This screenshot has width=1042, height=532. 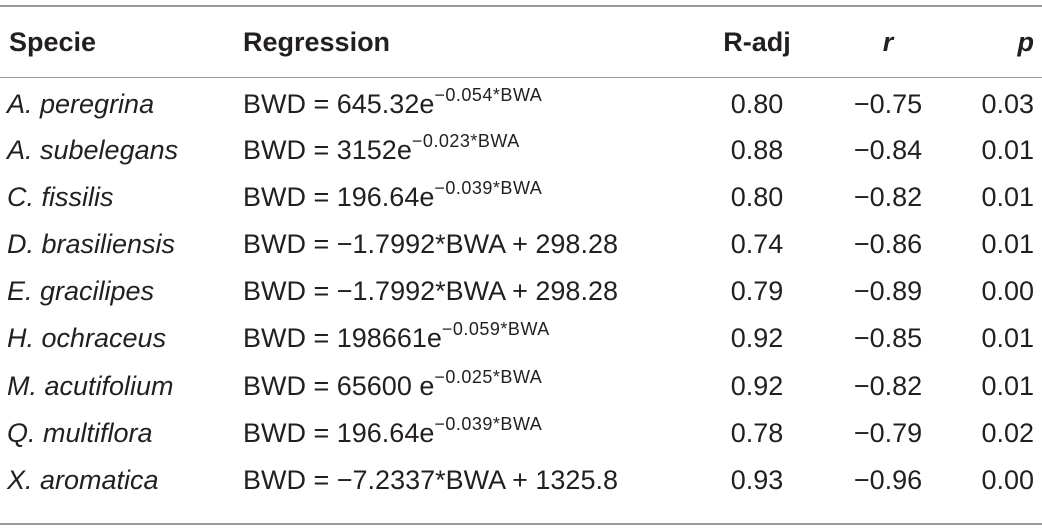 I want to click on column-header-r: r, so click(x=888, y=41).